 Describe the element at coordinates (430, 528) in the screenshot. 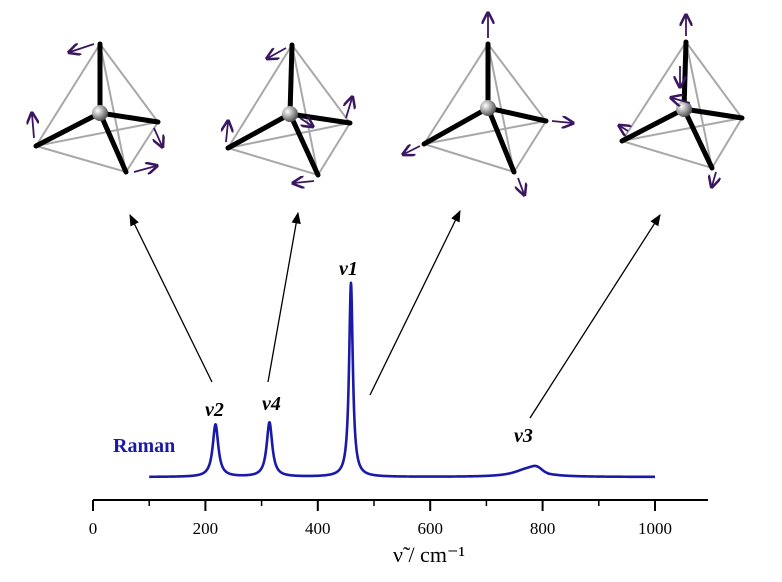

I see `x-tick-label: 600` at that location.